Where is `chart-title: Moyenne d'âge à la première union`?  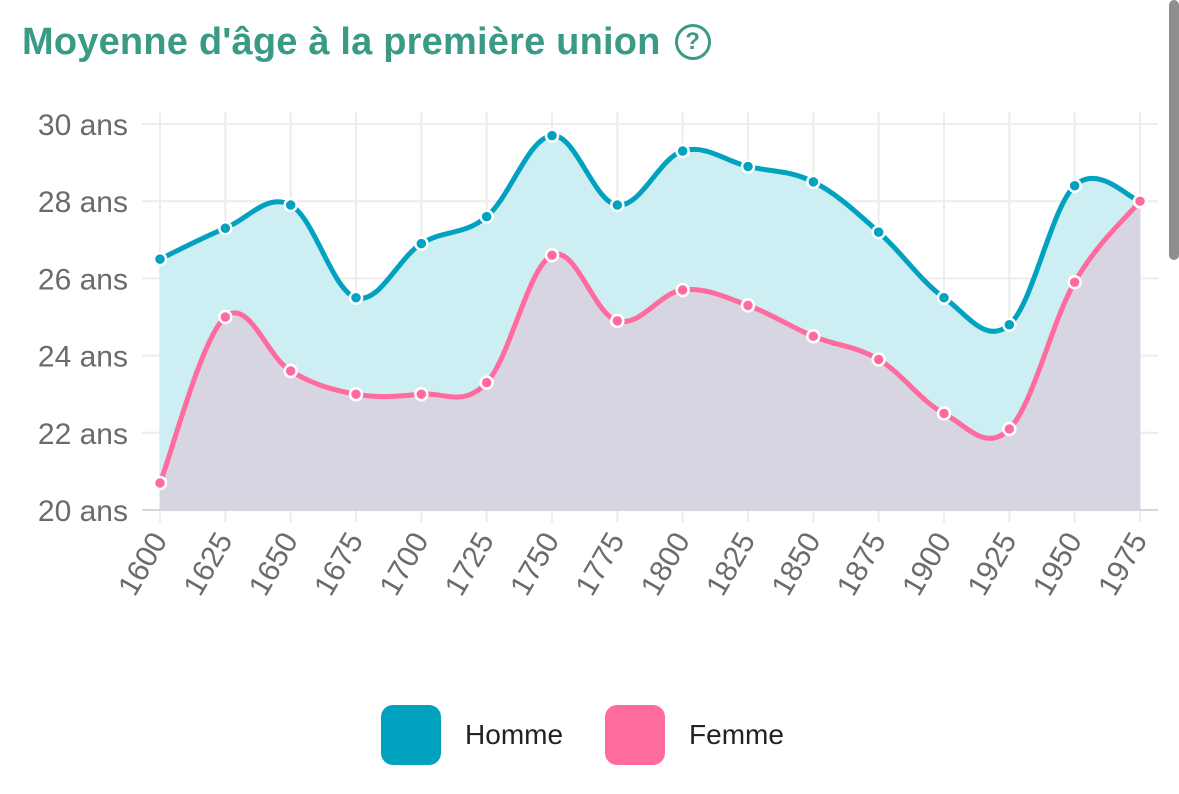
chart-title: Moyenne d'âge à la première union is located at coordinates (341, 41).